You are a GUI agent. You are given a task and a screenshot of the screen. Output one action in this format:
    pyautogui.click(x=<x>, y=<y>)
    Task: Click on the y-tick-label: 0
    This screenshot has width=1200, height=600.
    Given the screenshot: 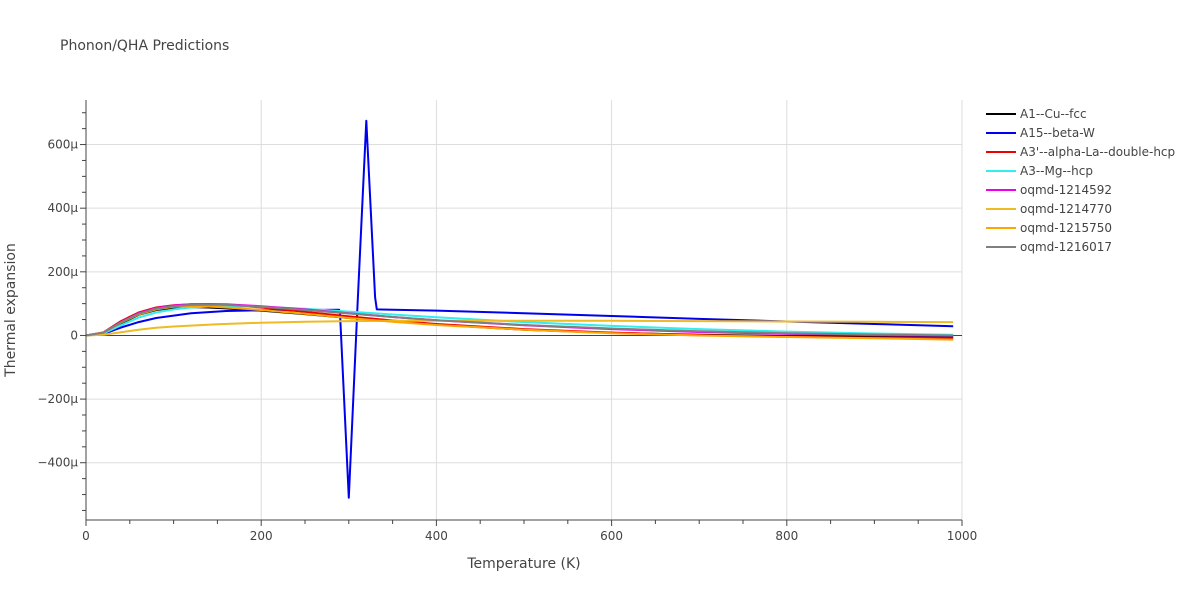 What is the action you would take?
    pyautogui.click(x=74, y=335)
    